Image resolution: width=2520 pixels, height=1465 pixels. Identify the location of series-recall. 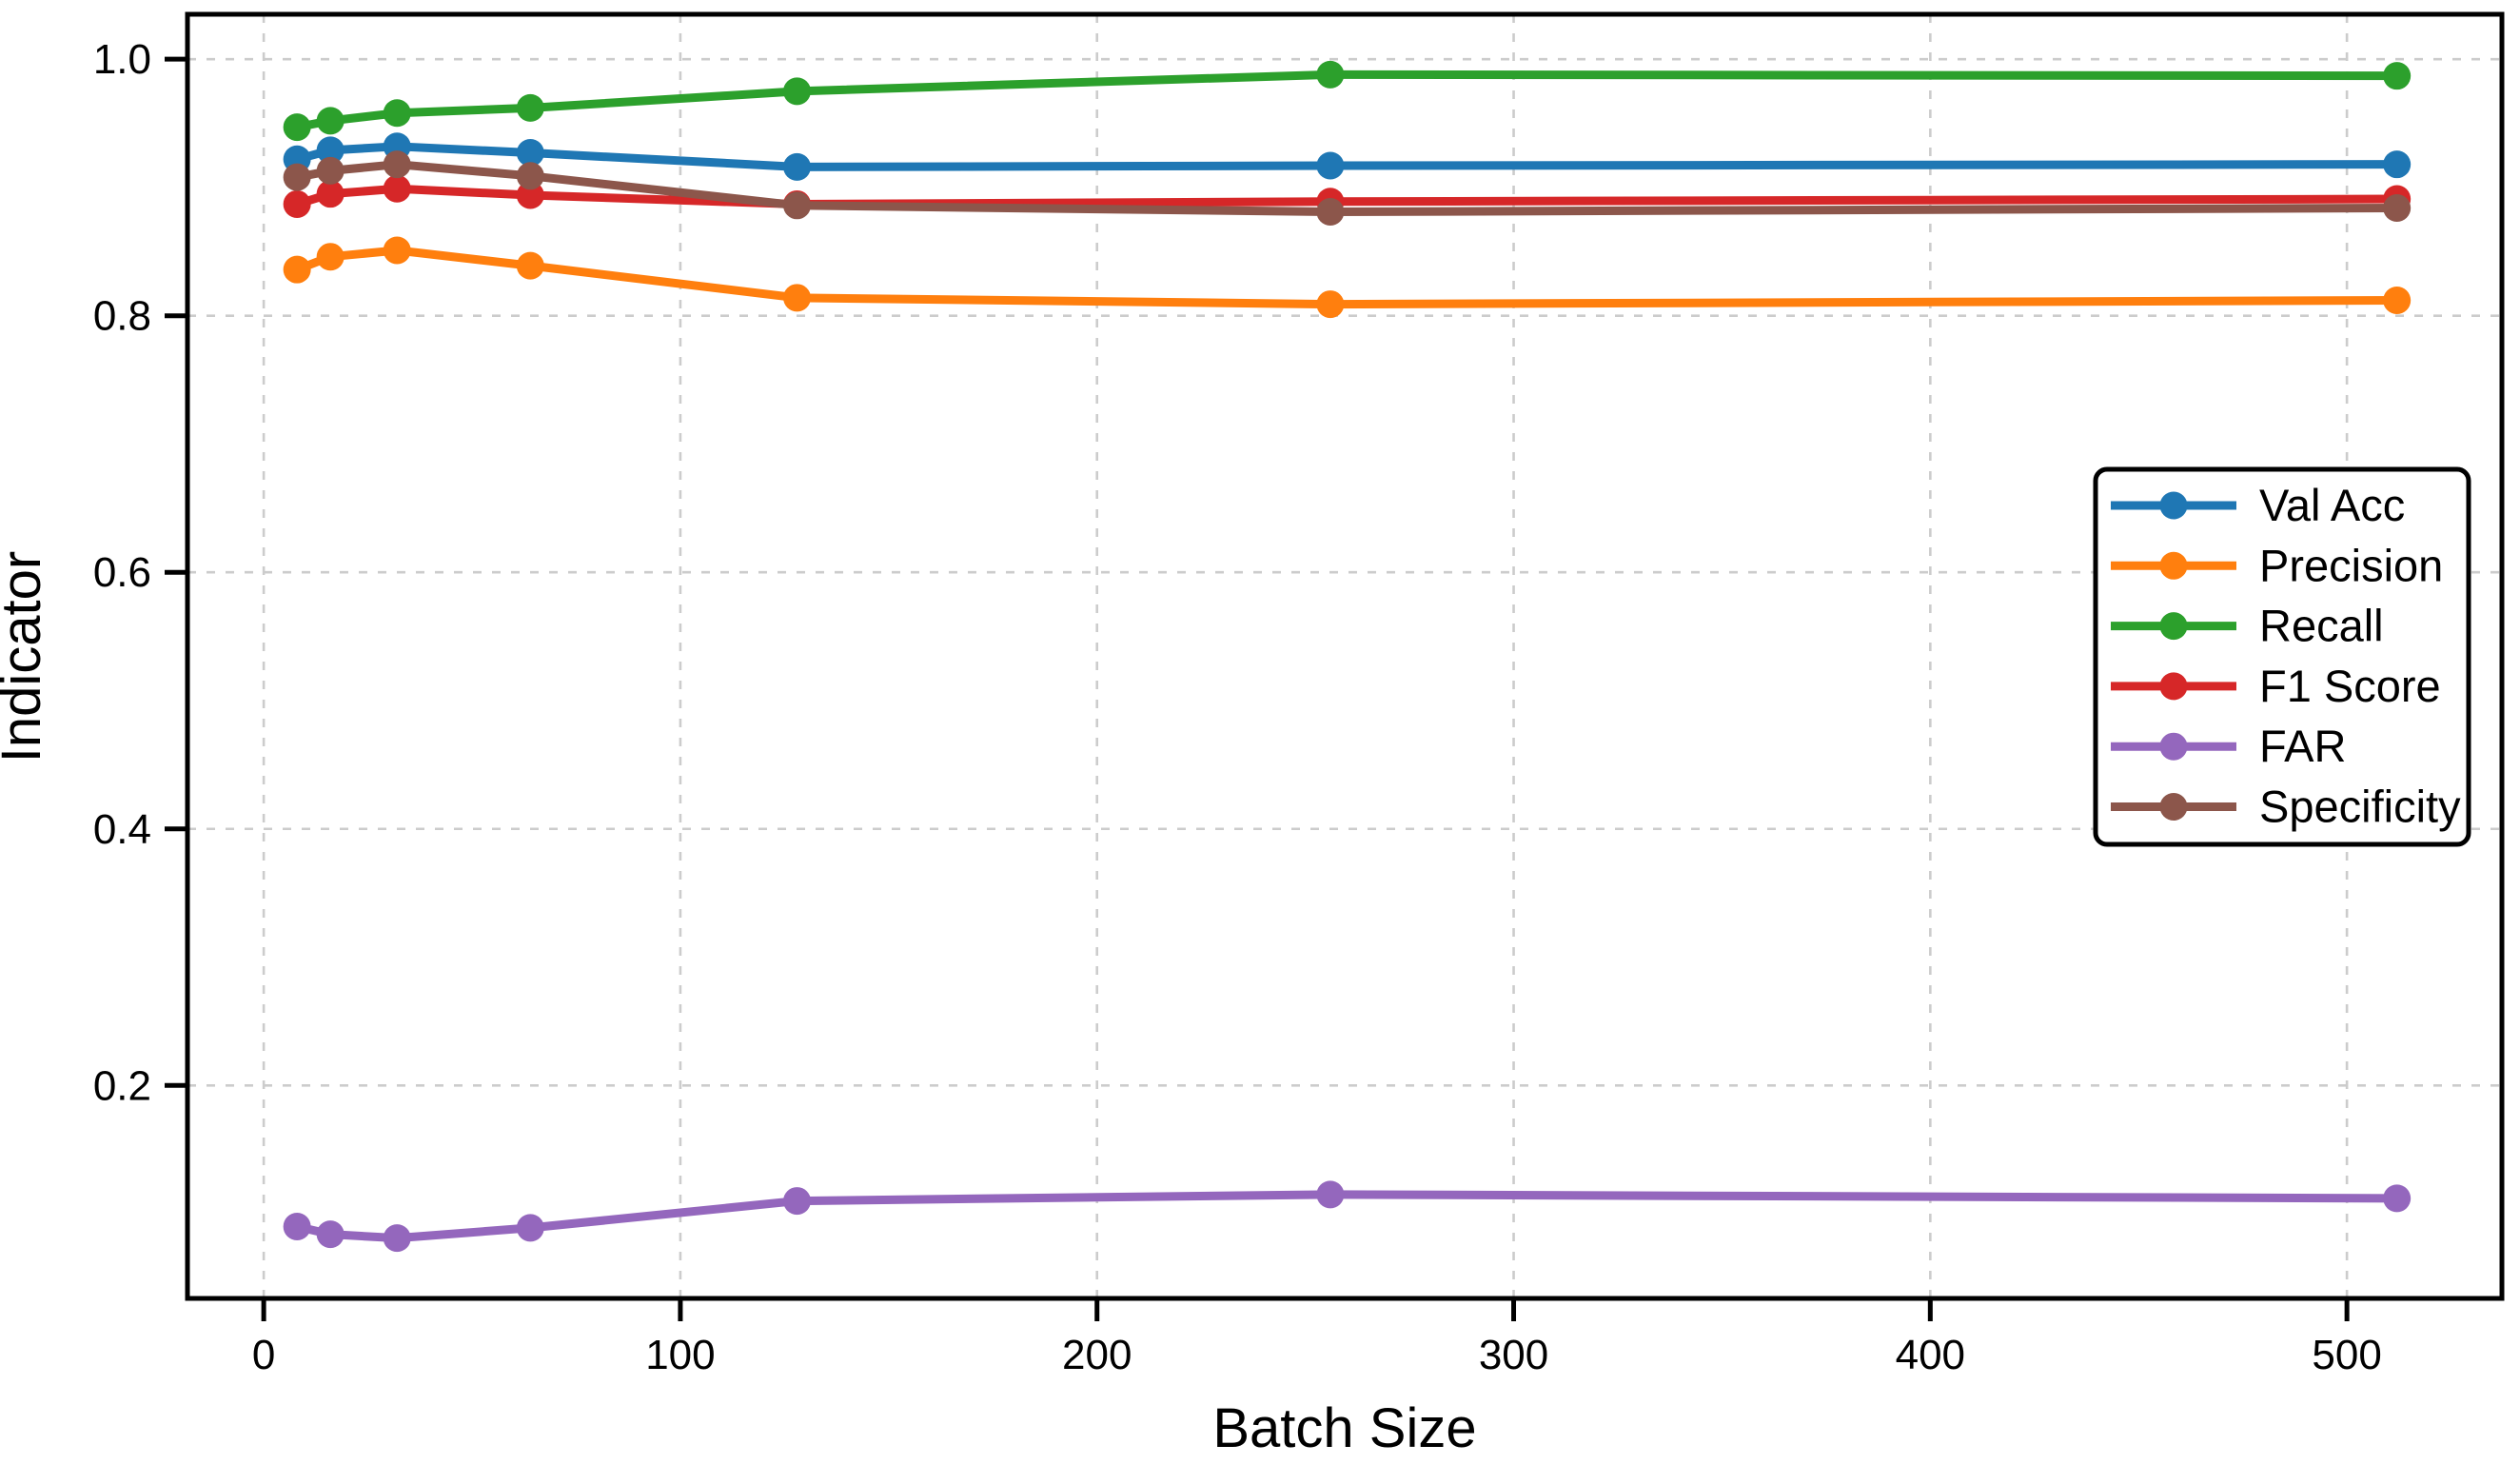
(1347, 101).